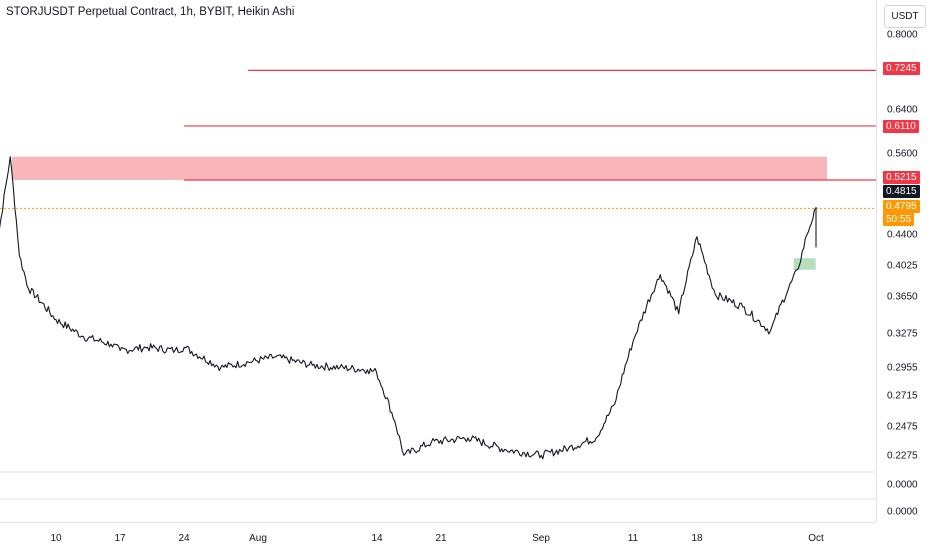 The image size is (932, 551). Describe the element at coordinates (901, 191) in the screenshot. I see `last-price-badge: 0.4815` at that location.